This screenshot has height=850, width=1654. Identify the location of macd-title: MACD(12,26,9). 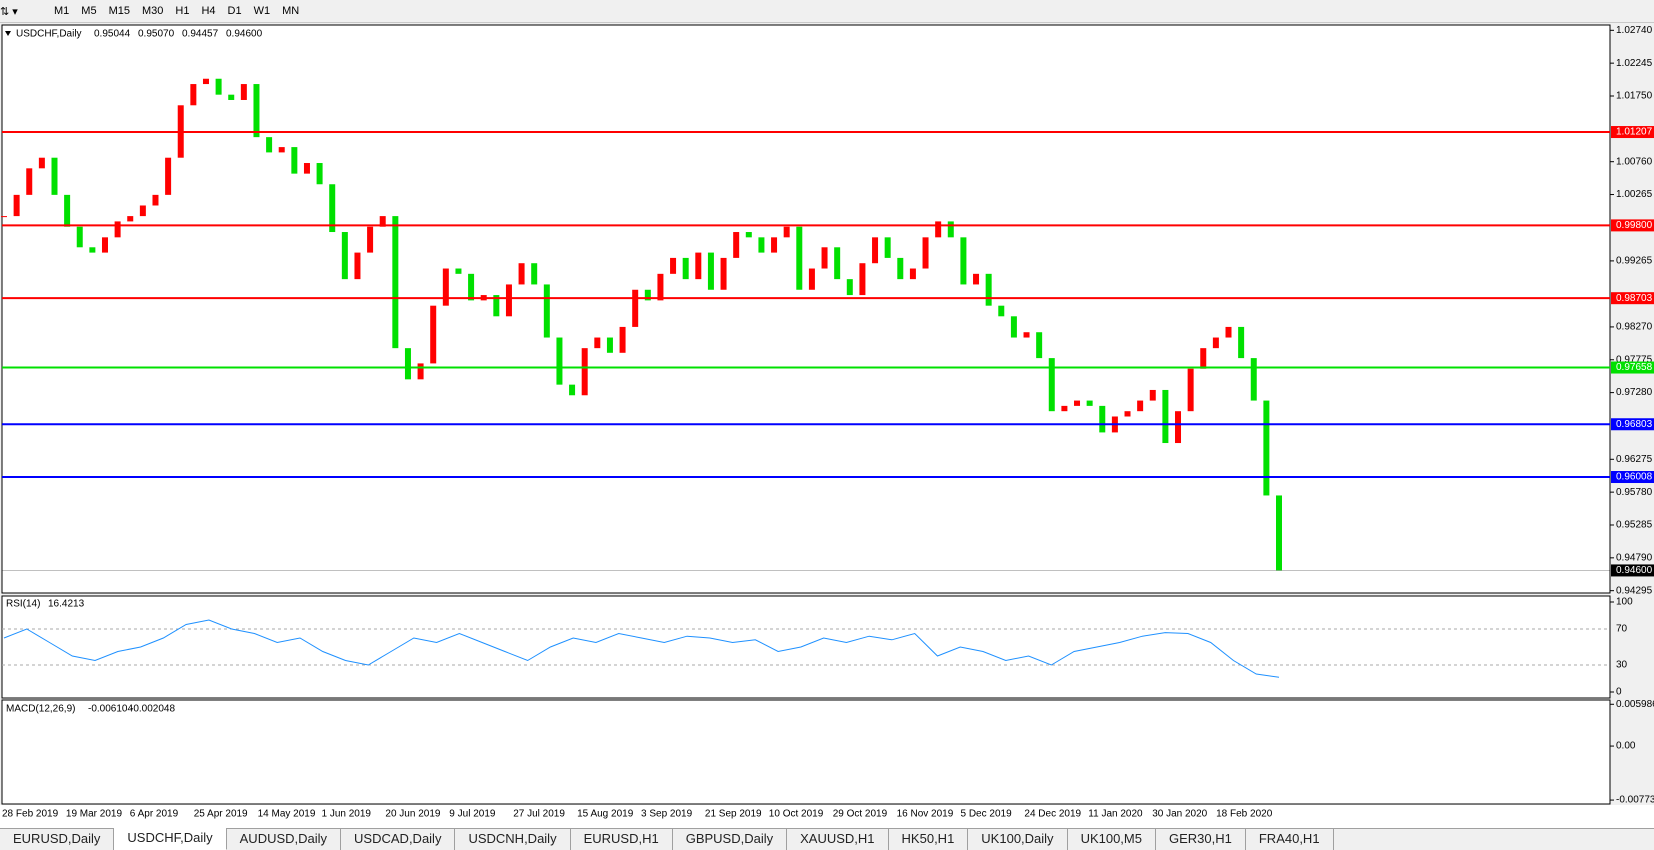
(40, 709).